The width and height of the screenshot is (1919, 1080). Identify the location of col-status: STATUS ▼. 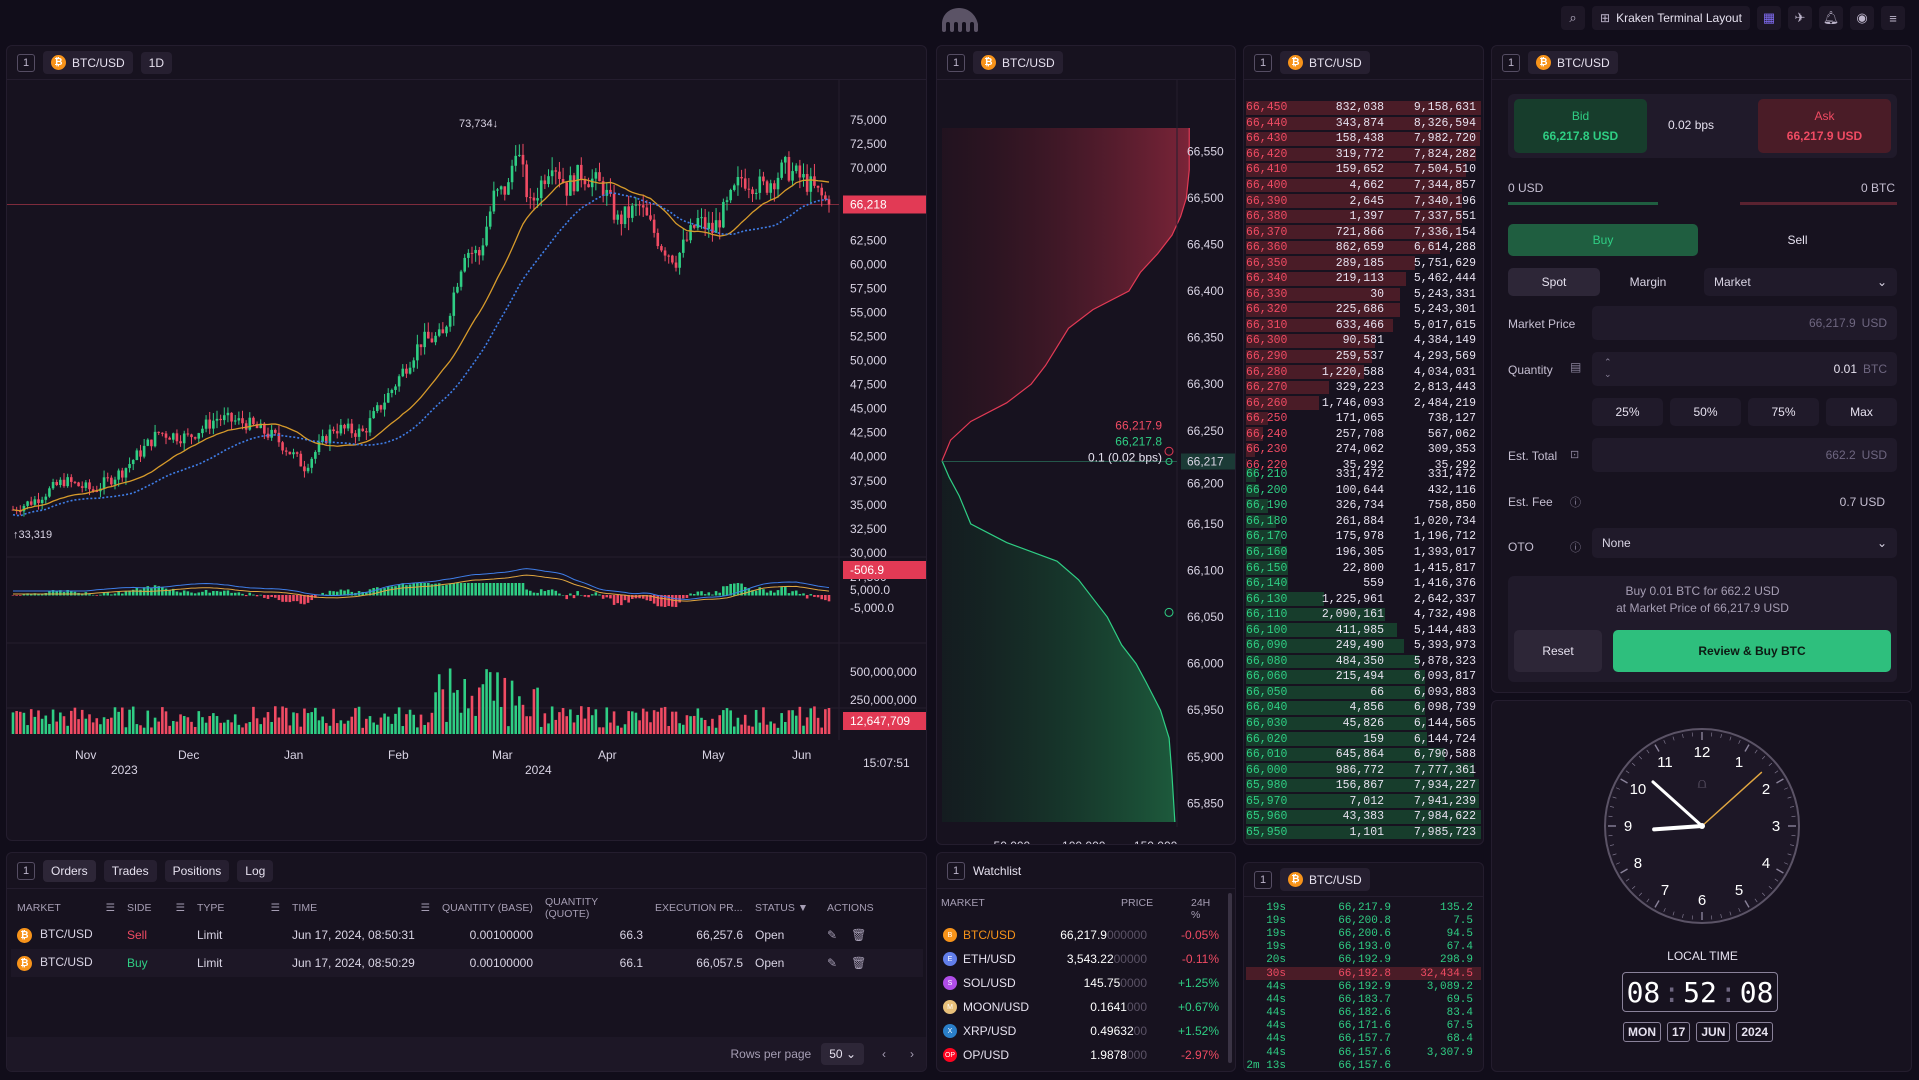
(782, 908).